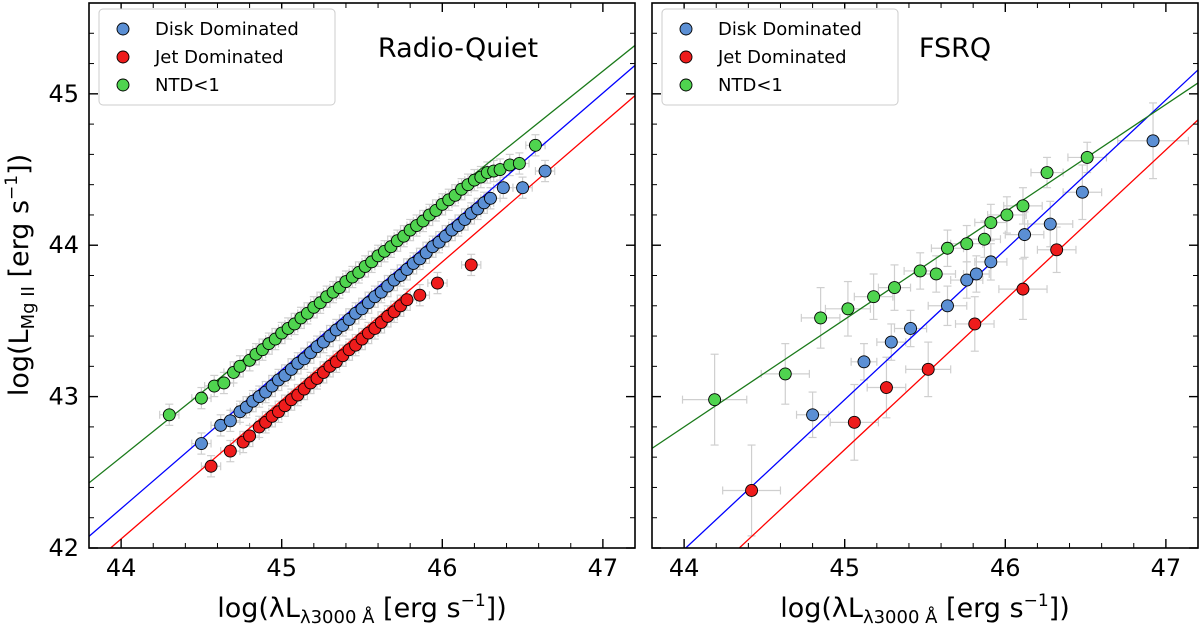  Describe the element at coordinates (20, 275) in the screenshot. I see `y-axis-label: log(LMg II [erg s−1])` at that location.